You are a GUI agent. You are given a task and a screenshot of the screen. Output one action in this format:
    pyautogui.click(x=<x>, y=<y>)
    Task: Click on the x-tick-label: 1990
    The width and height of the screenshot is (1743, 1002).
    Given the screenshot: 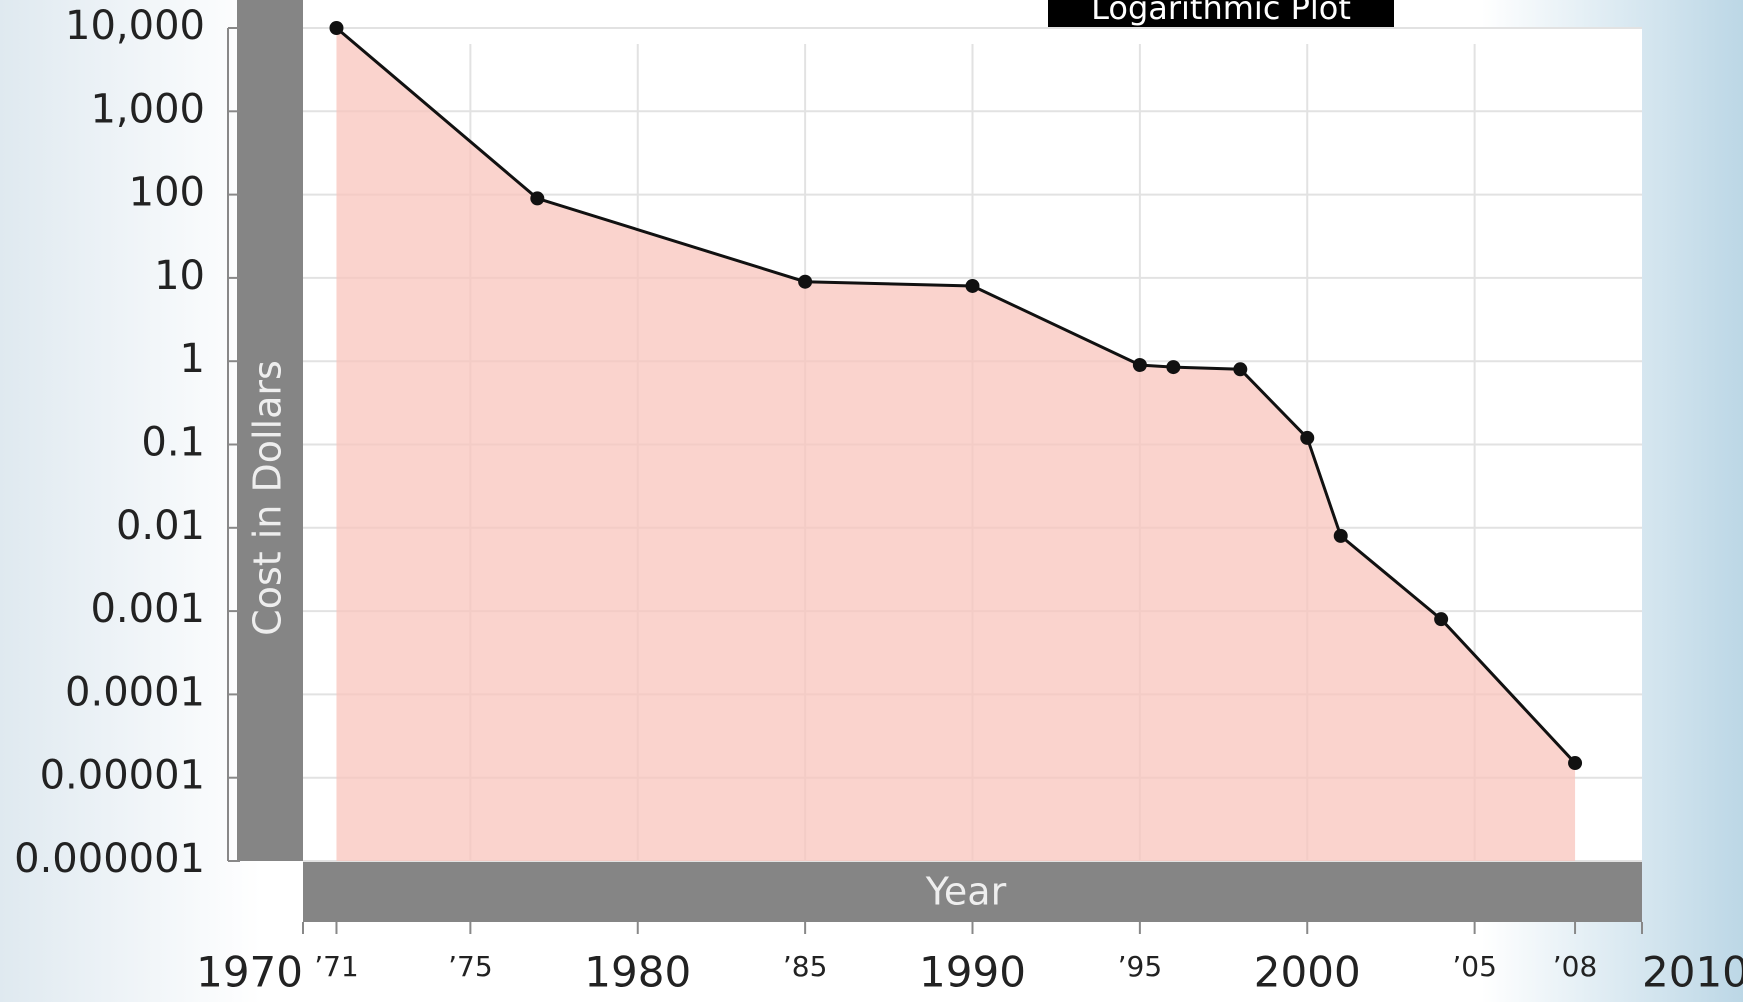 What is the action you would take?
    pyautogui.click(x=972, y=972)
    